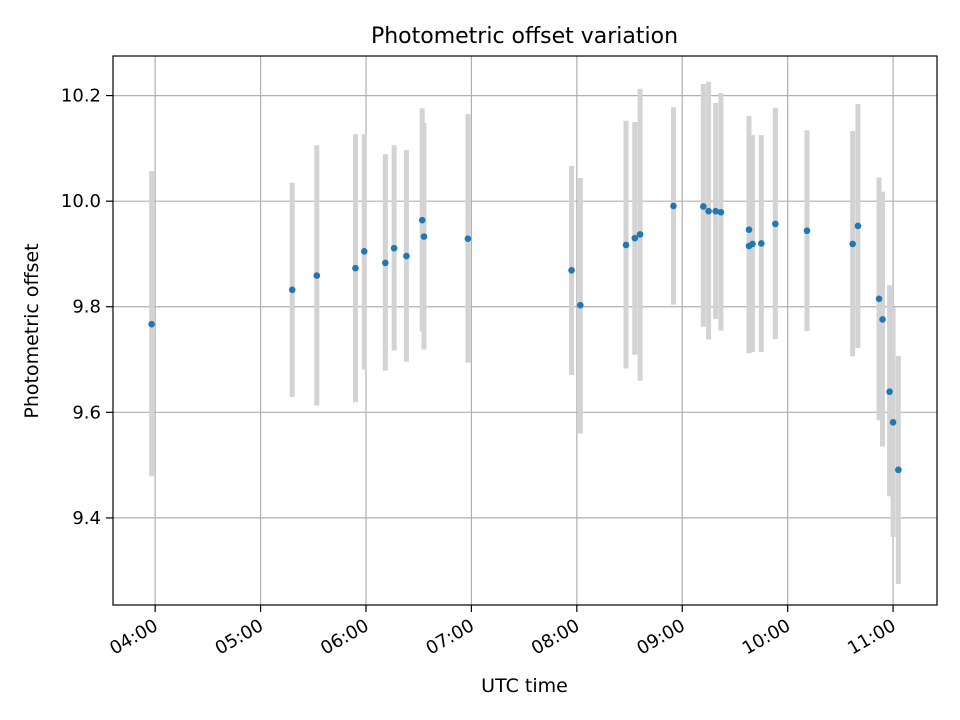  Describe the element at coordinates (86, 518) in the screenshot. I see `y-tick-label: 9.4` at that location.